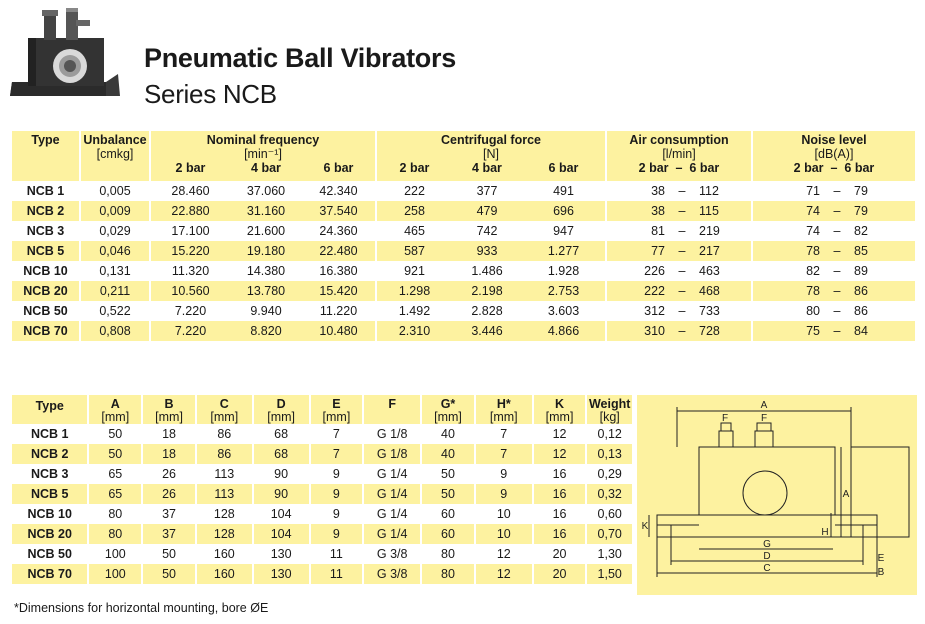  Describe the element at coordinates (447, 474) in the screenshot. I see `dim-g-cell: 50` at that location.